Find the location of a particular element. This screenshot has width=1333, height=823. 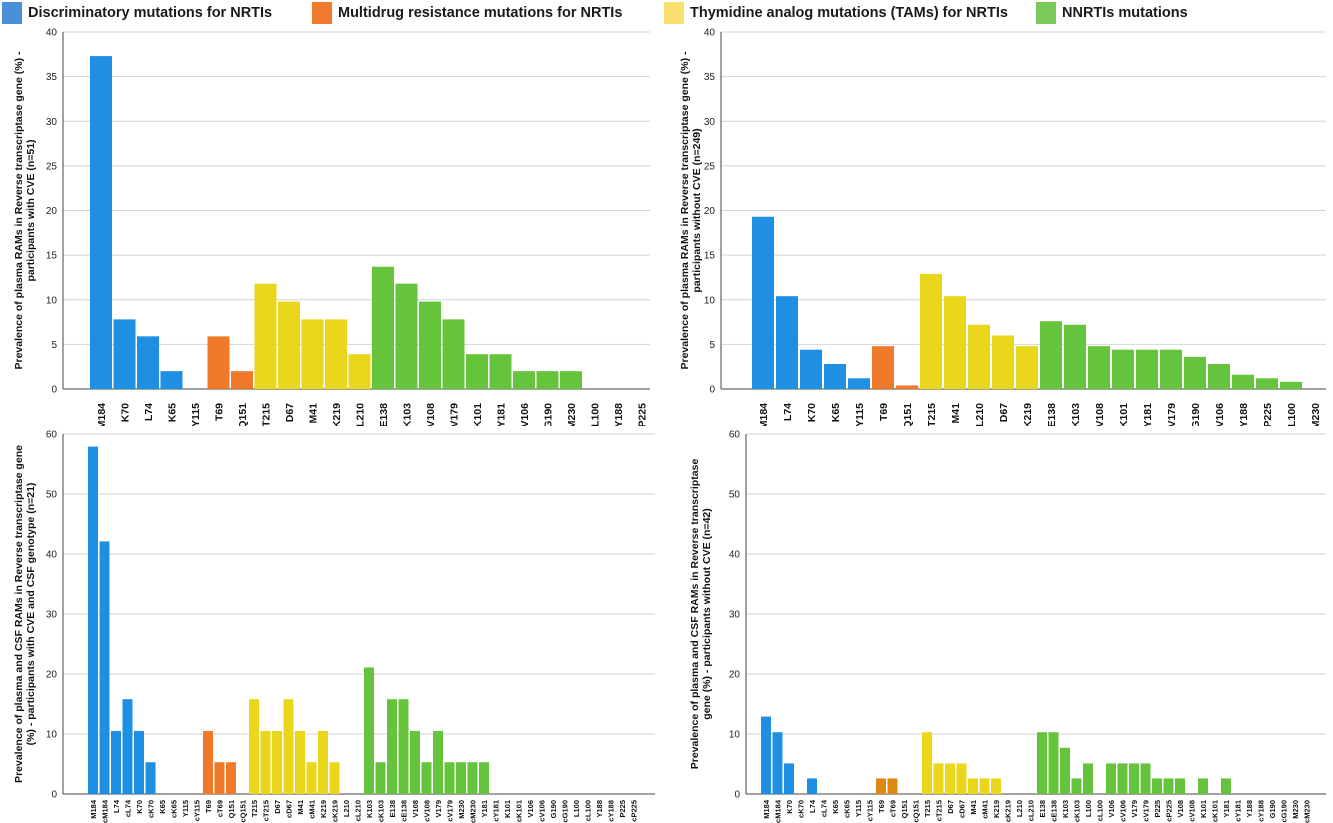

x-tick-label: V179 is located at coordinates (438, 809).